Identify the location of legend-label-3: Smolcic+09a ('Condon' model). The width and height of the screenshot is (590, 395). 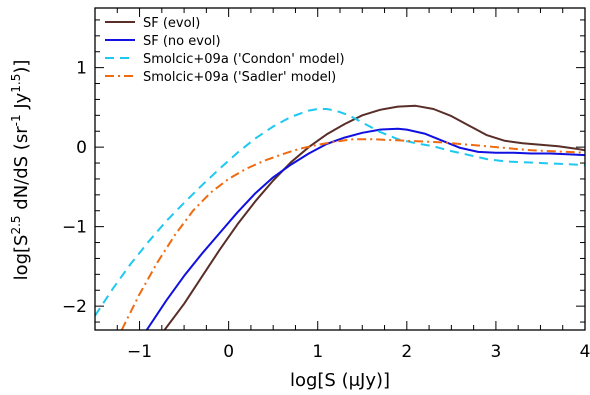
(244, 59).